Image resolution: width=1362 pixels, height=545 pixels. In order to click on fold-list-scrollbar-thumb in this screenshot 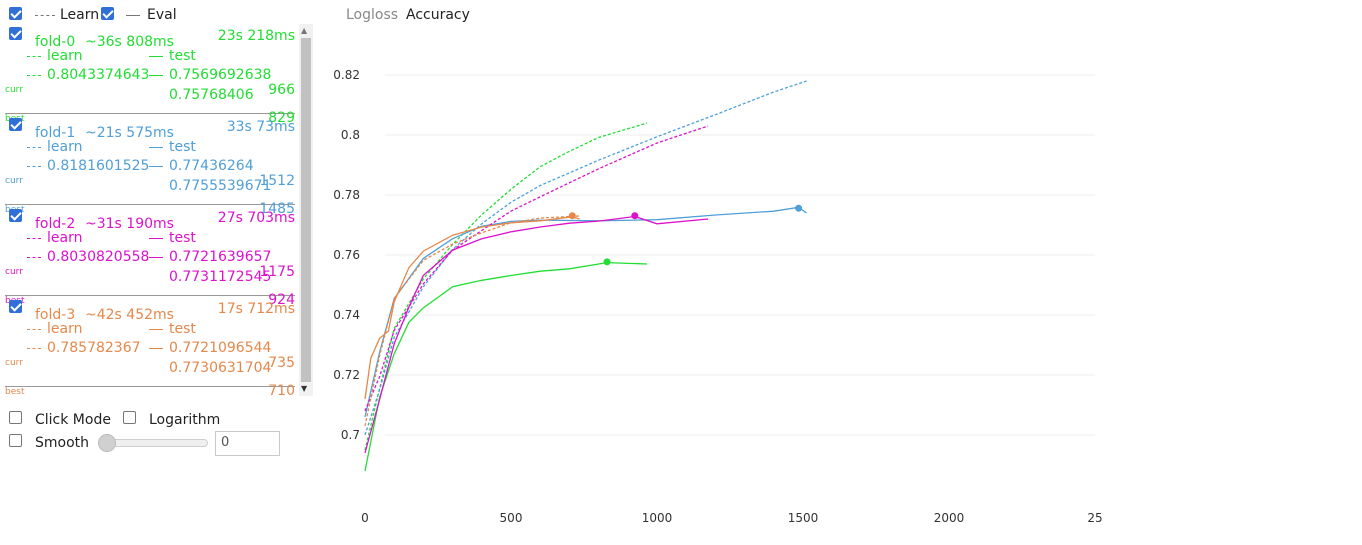, I will do `click(306, 210)`.